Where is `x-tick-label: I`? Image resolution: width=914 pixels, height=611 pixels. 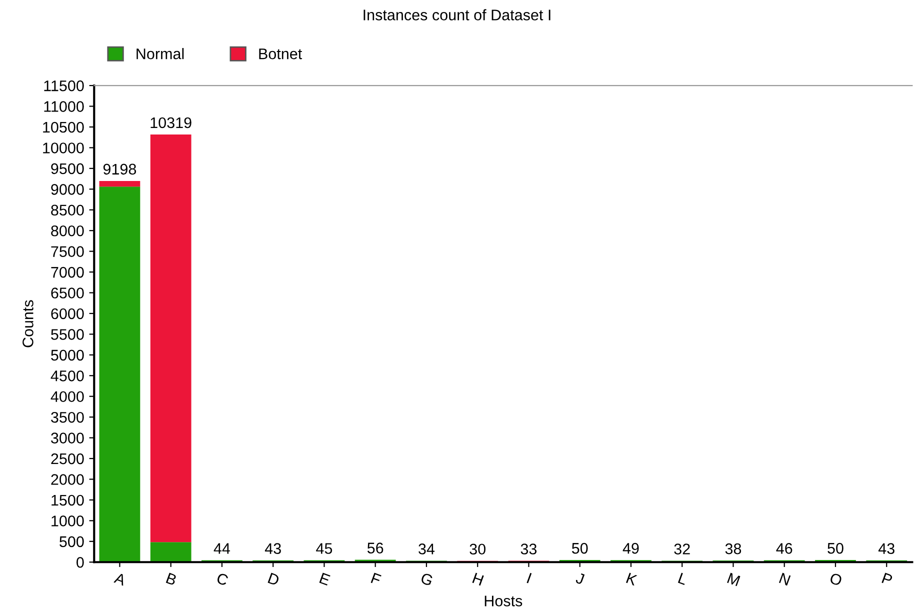
x-tick-label: I is located at coordinates (529, 578).